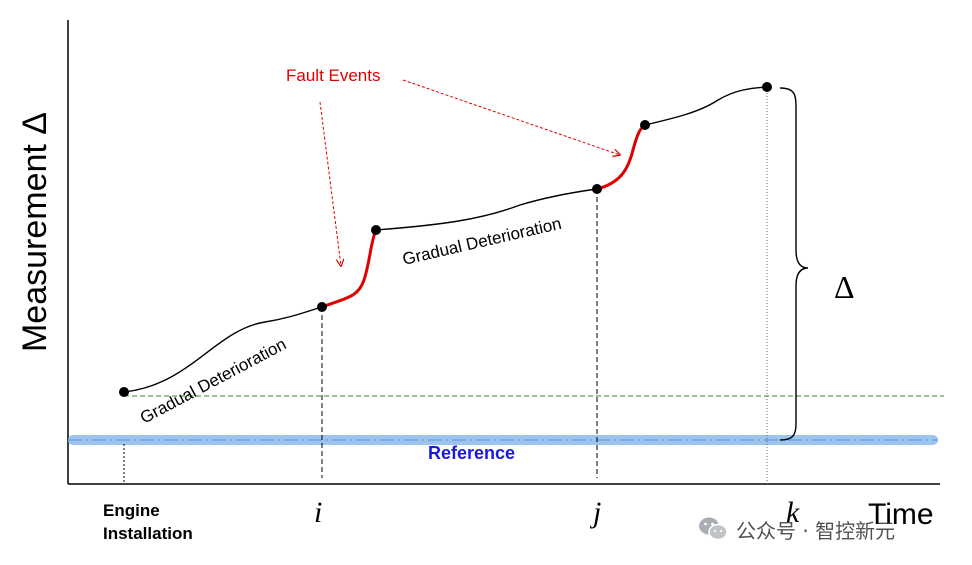  I want to click on x-axis-label: Time, so click(901, 514).